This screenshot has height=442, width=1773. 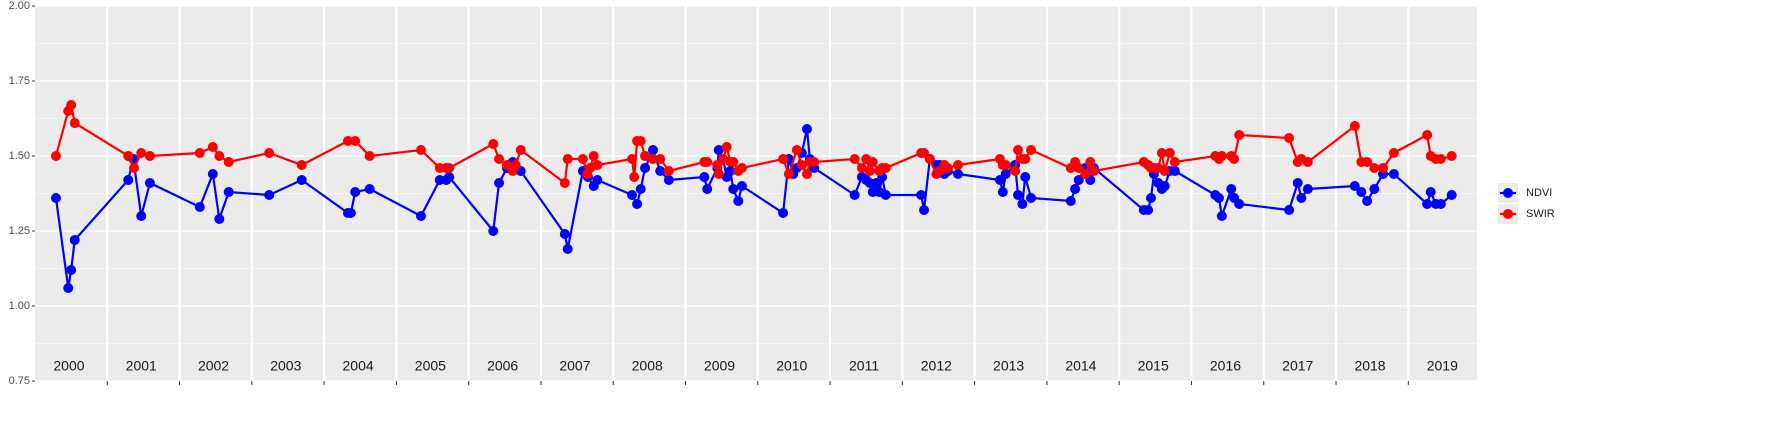 I want to click on x-tick-label: 2012, so click(x=936, y=366).